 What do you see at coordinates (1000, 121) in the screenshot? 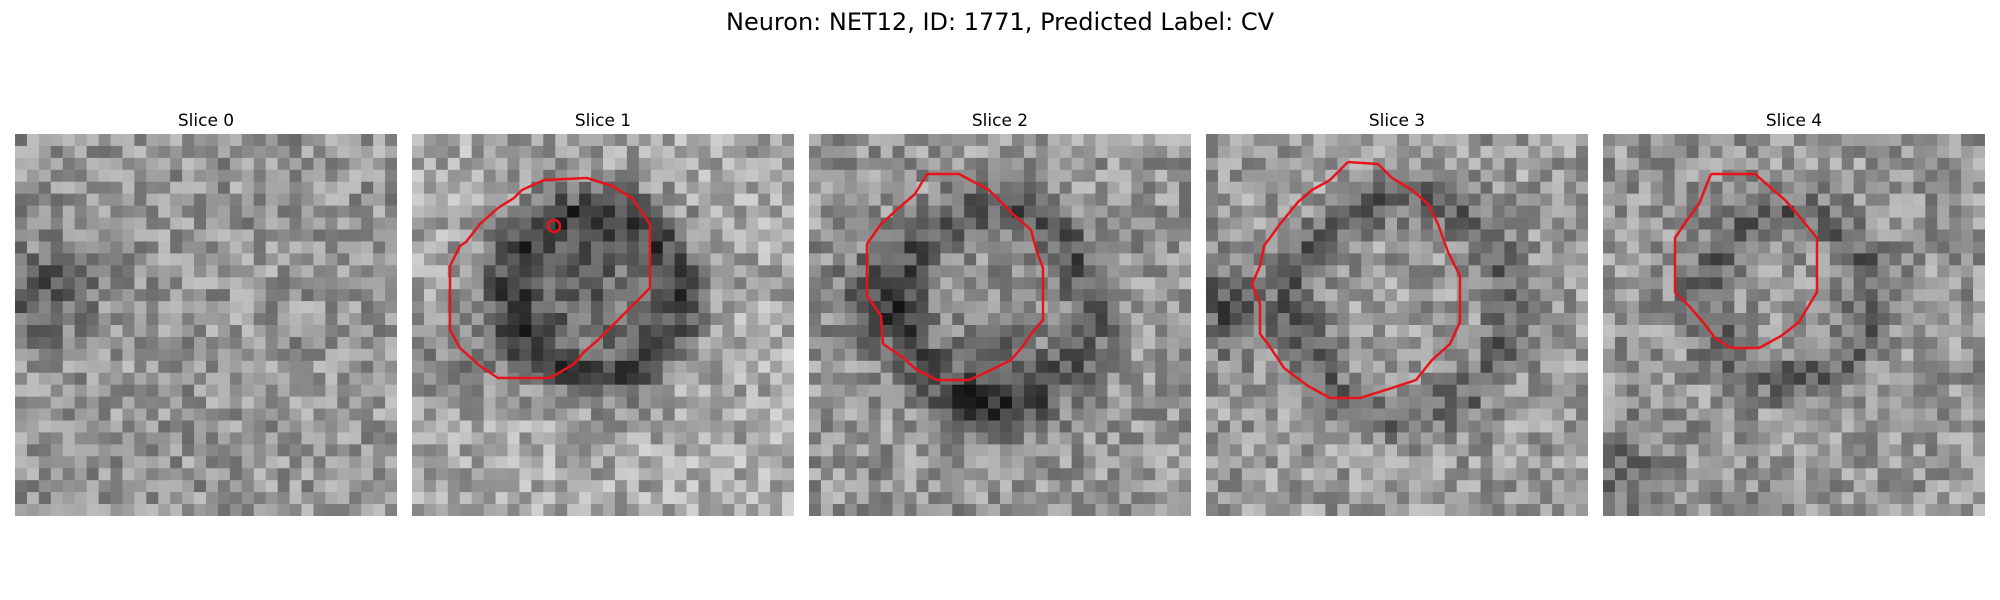
I see `slice-title-2: Slice 2` at bounding box center [1000, 121].